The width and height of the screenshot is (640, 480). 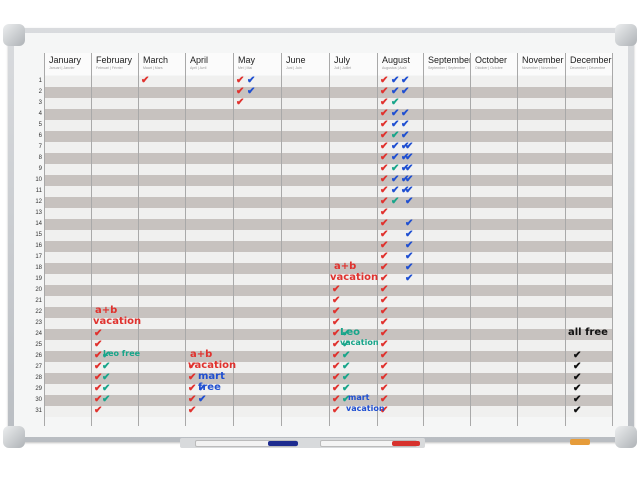 What do you see at coordinates (65, 60) in the screenshot?
I see `month-name: January` at bounding box center [65, 60].